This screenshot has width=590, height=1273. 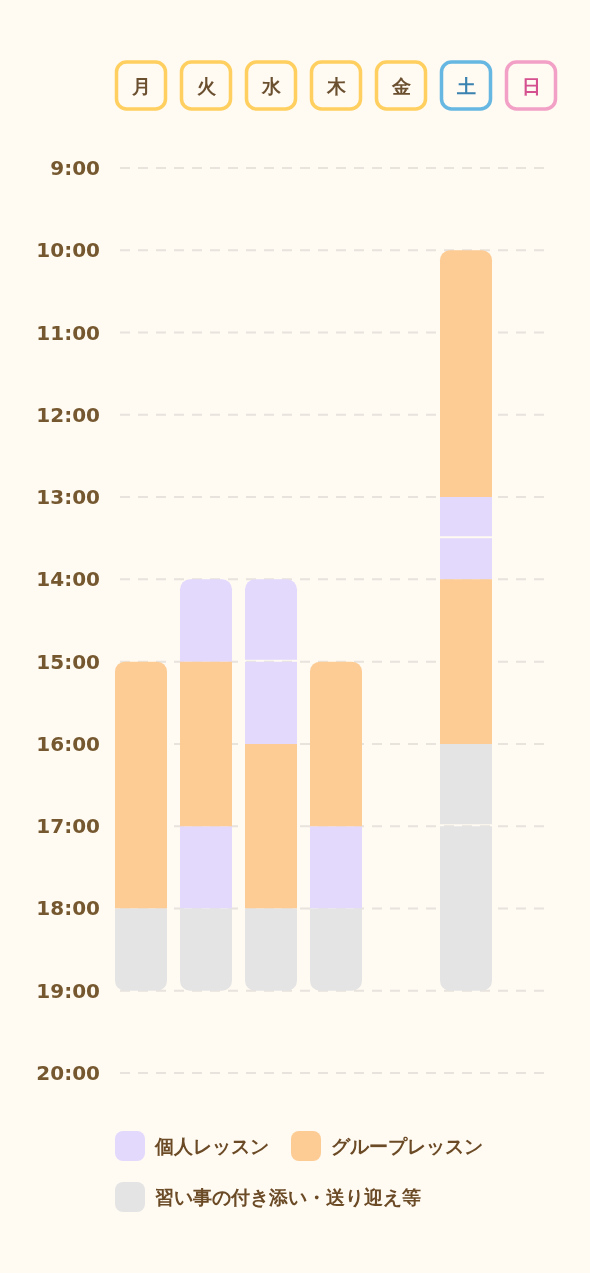 I want to click on legend-label: 習い事の付き添い・送り迎え等, so click(x=288, y=1197).